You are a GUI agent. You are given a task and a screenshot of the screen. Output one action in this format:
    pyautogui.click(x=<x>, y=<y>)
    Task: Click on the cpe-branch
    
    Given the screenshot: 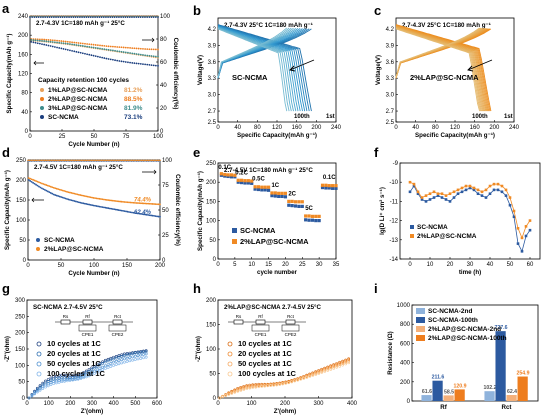 What is the action you would take?
    pyautogui.click(x=87, y=328)
    